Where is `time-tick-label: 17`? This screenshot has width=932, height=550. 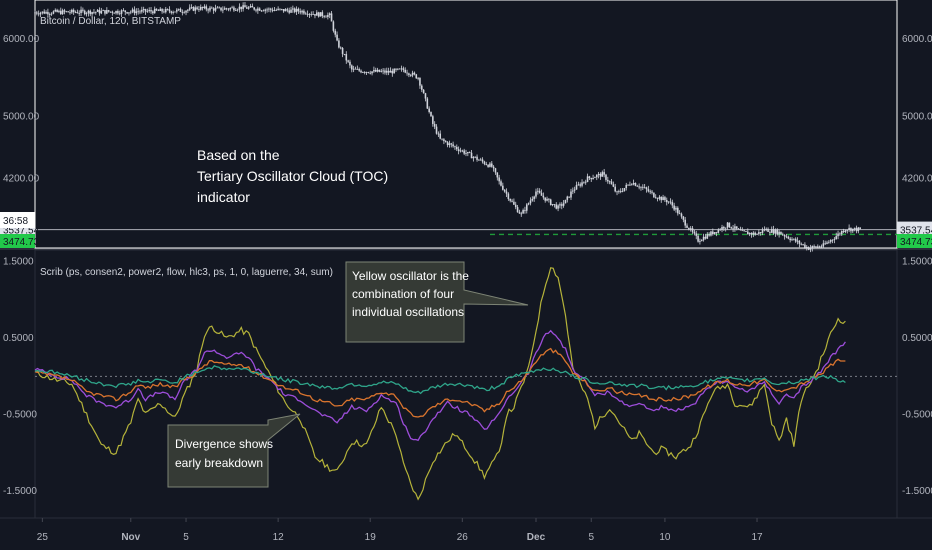
time-tick-label: 17 is located at coordinates (757, 537).